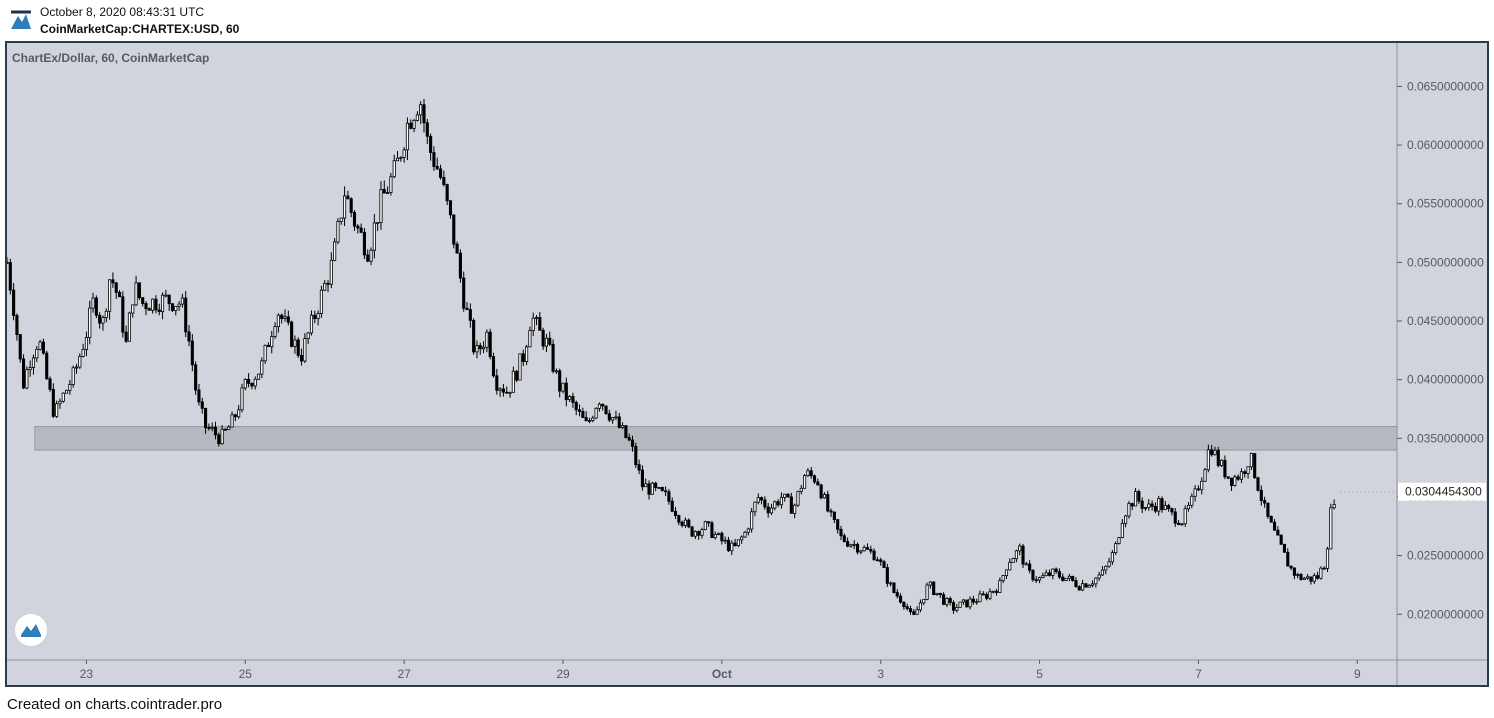 The image size is (1494, 718). I want to click on cointrader-watermark-icon, so click(31, 630).